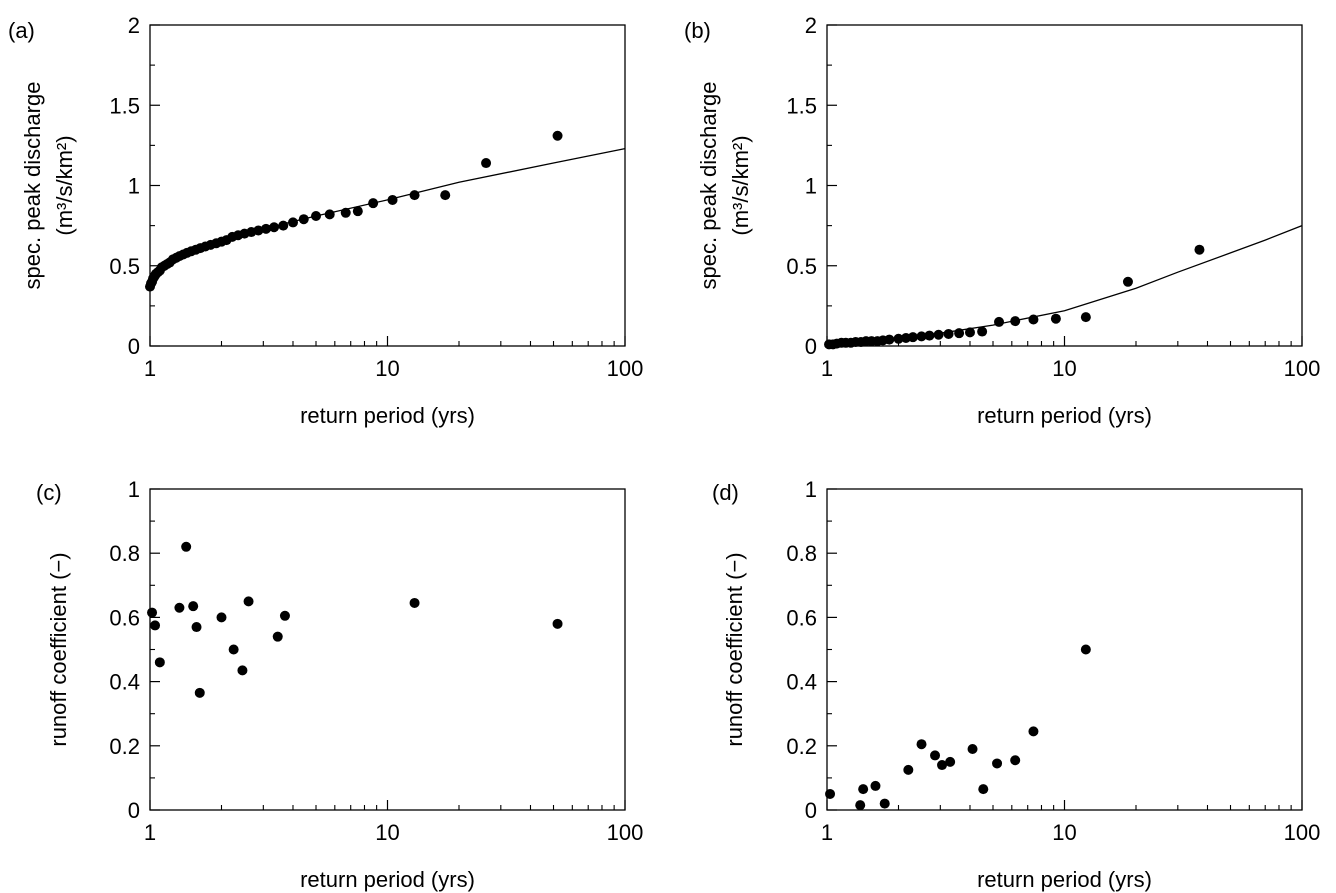  I want to click on panel-label: (a), so click(21, 30).